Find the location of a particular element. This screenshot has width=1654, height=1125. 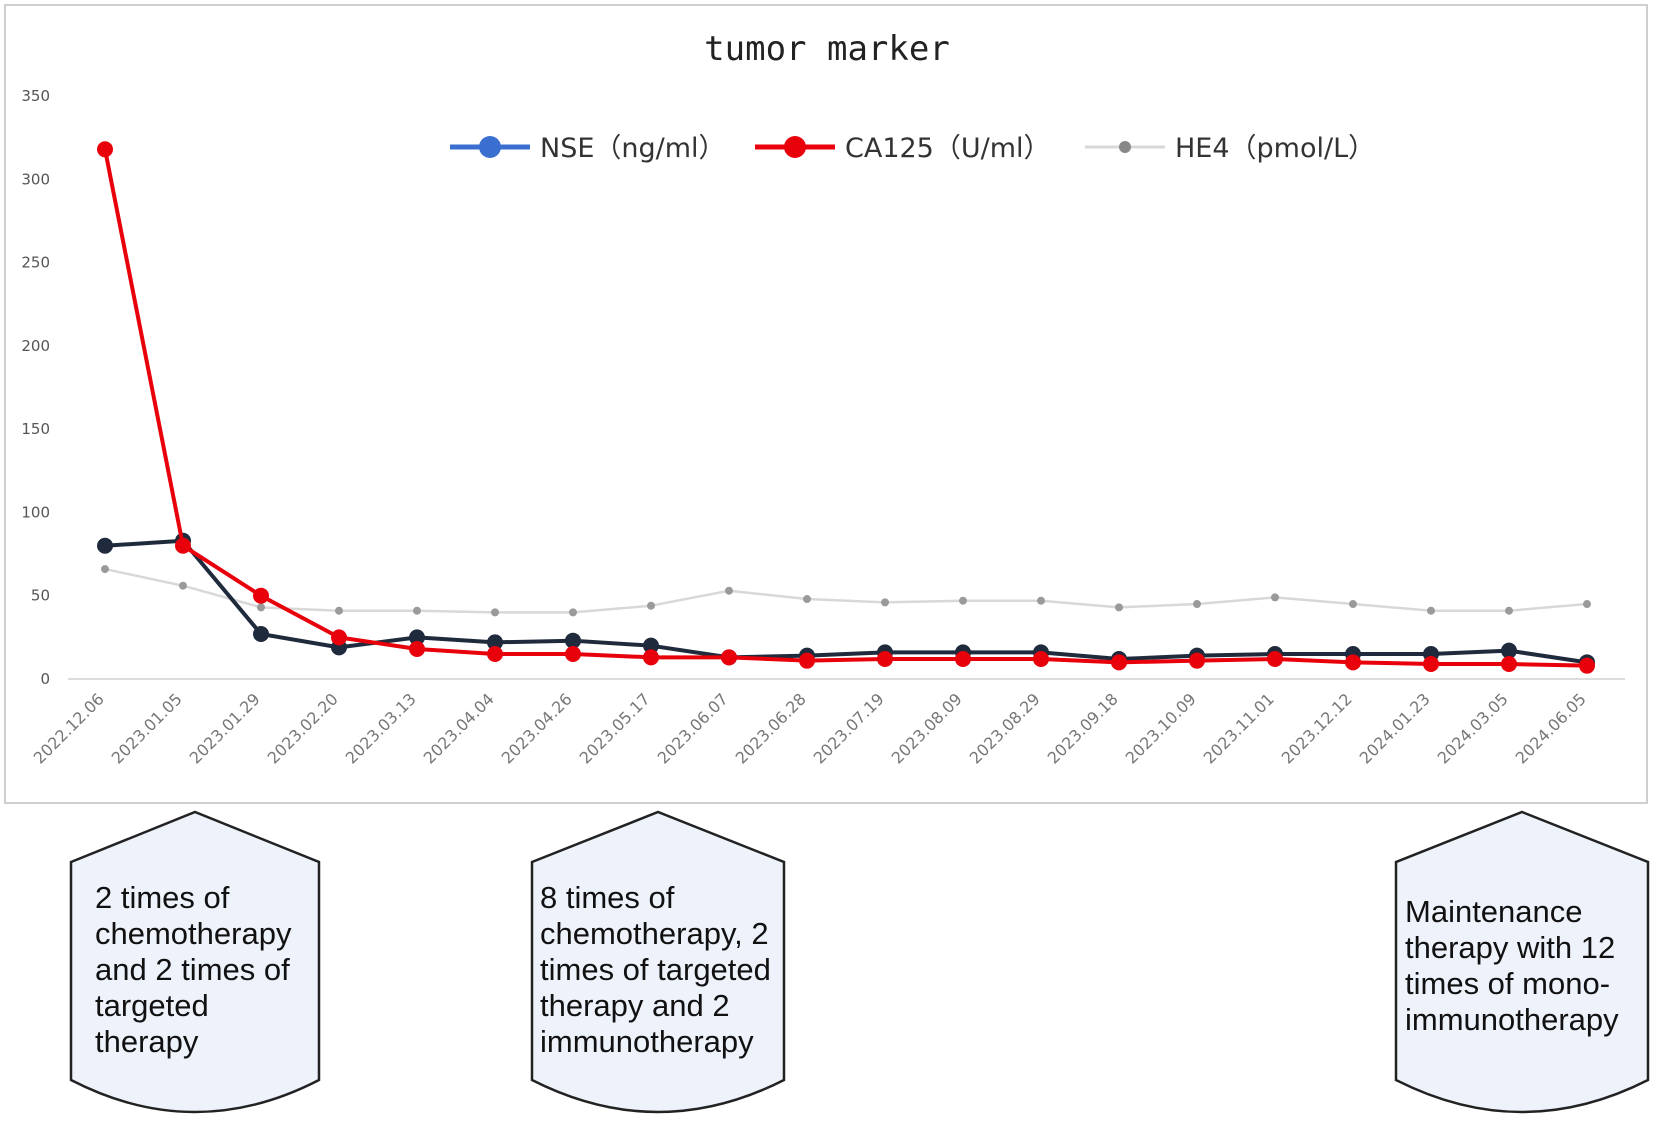

callout-line: times of targeted is located at coordinates (655, 969).